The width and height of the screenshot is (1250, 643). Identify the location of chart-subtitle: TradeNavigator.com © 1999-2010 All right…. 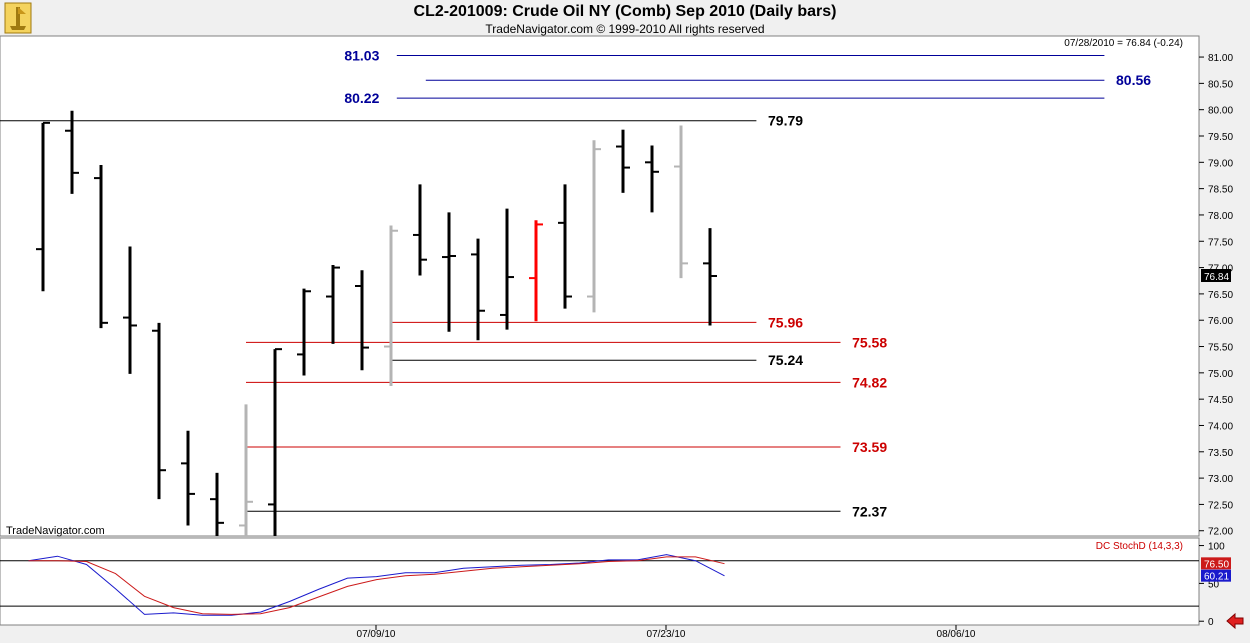
(625, 29).